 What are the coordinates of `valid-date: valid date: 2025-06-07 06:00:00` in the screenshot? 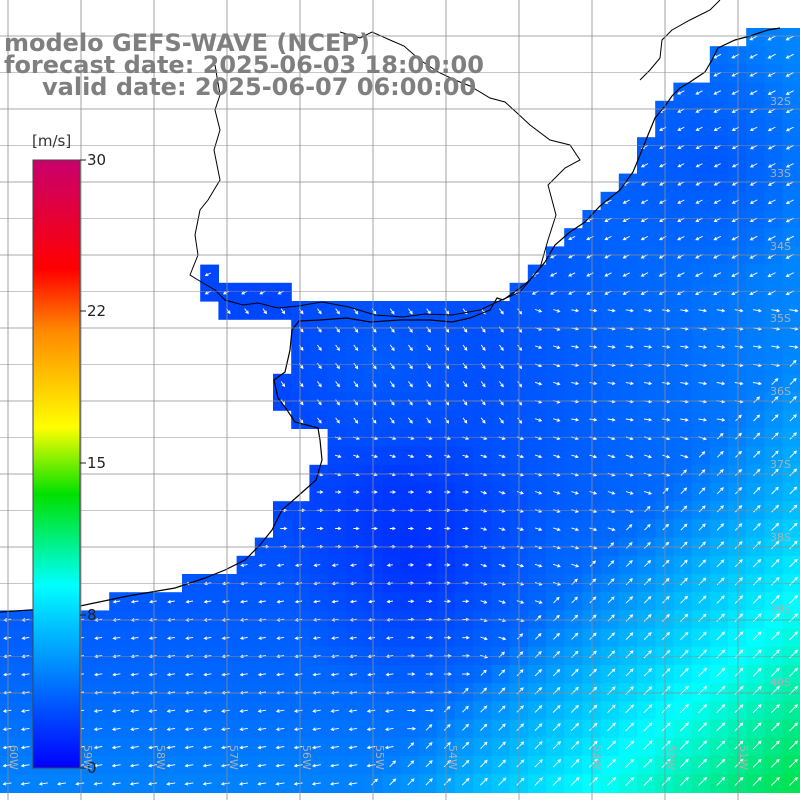 It's located at (259, 87).